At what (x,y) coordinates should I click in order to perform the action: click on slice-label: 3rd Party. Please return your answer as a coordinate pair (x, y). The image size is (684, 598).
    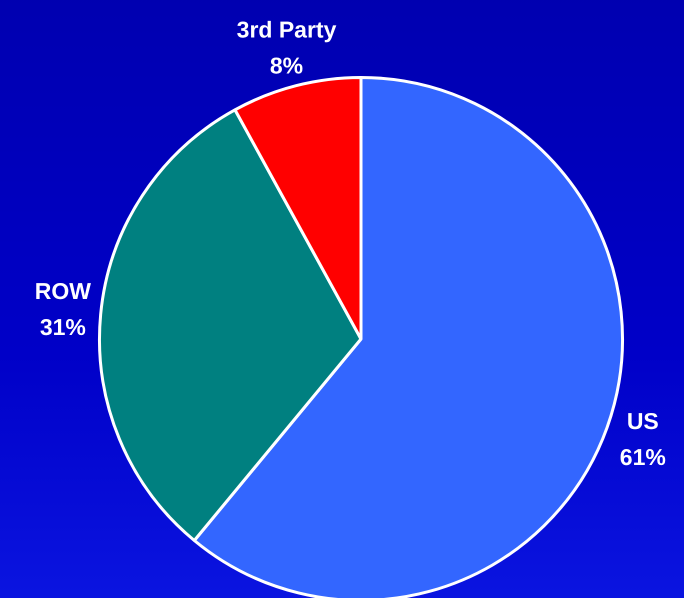
    Looking at the image, I should click on (286, 29).